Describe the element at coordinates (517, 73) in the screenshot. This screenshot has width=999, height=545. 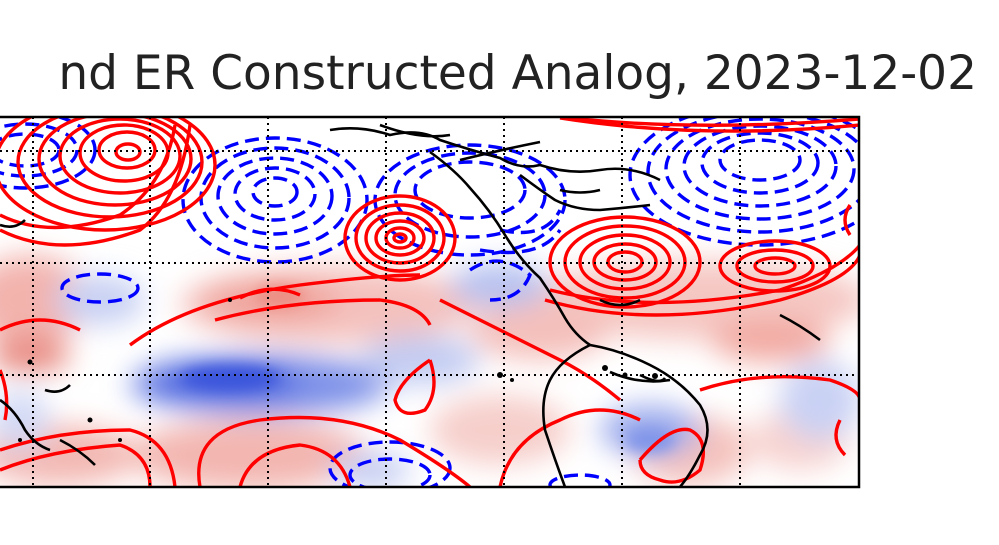
I see `figure-title-text: nd ER Constructed Analog, 2023-12-02` at that location.